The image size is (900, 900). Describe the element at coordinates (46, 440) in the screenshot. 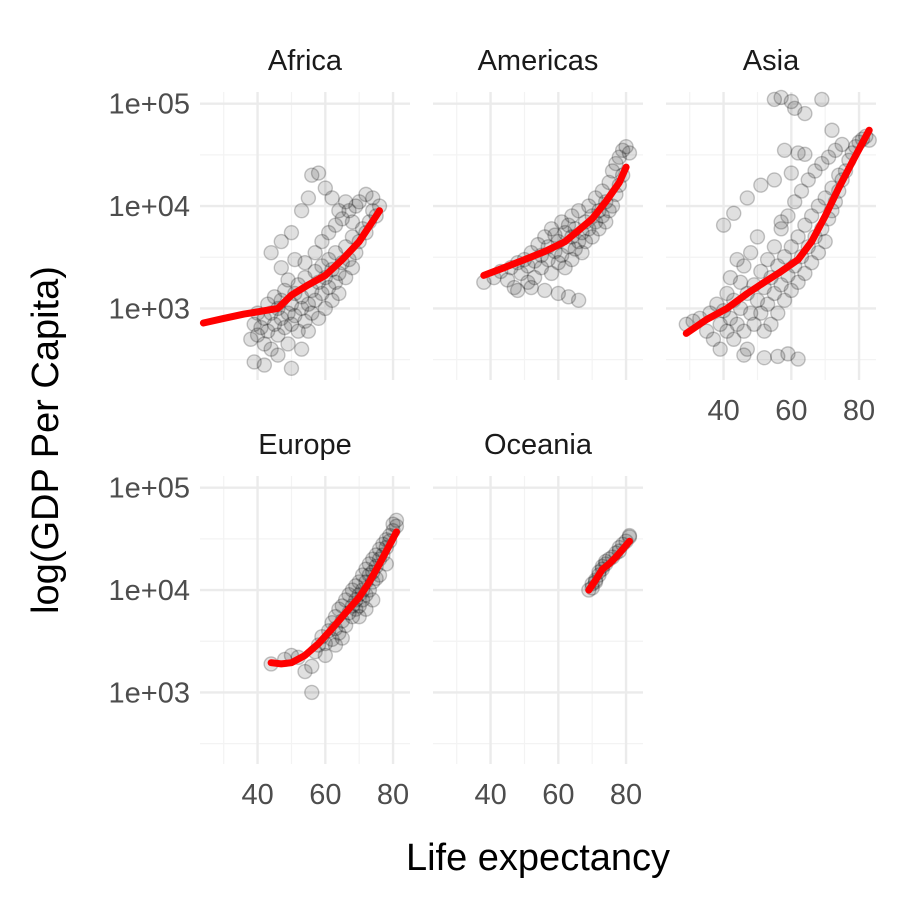

I see `y-axis-title: log(GDP Per Capita)` at that location.